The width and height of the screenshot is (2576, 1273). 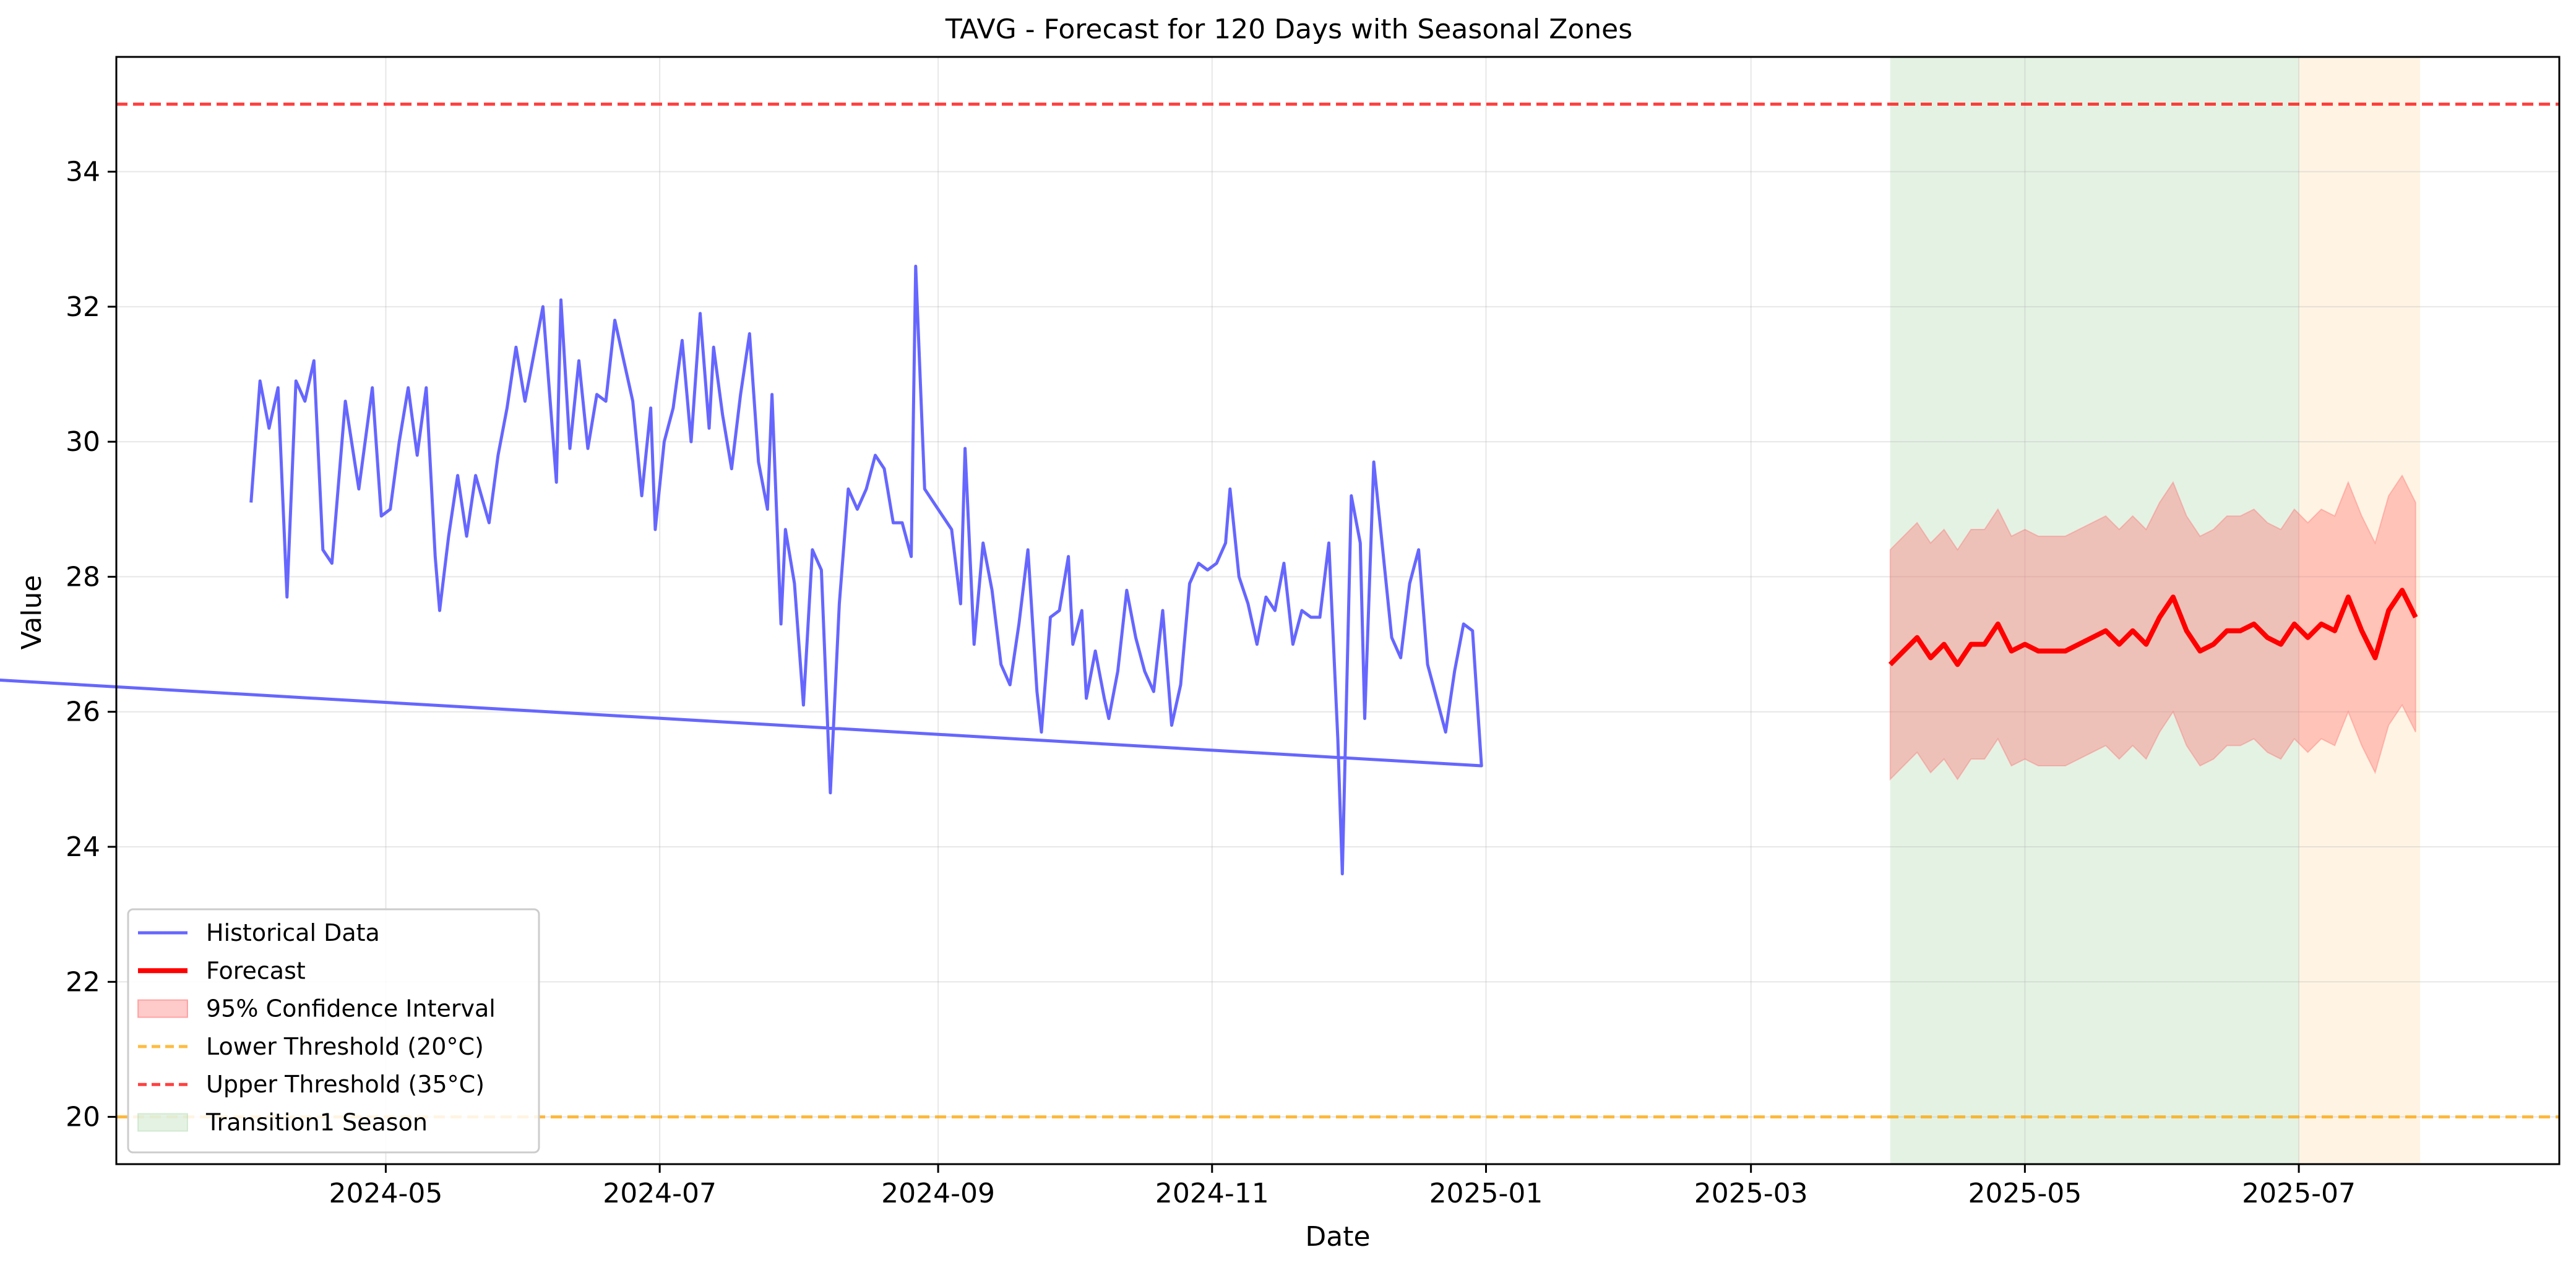 What do you see at coordinates (2299, 1193) in the screenshot?
I see `x-tick-label-8: 2025-07` at bounding box center [2299, 1193].